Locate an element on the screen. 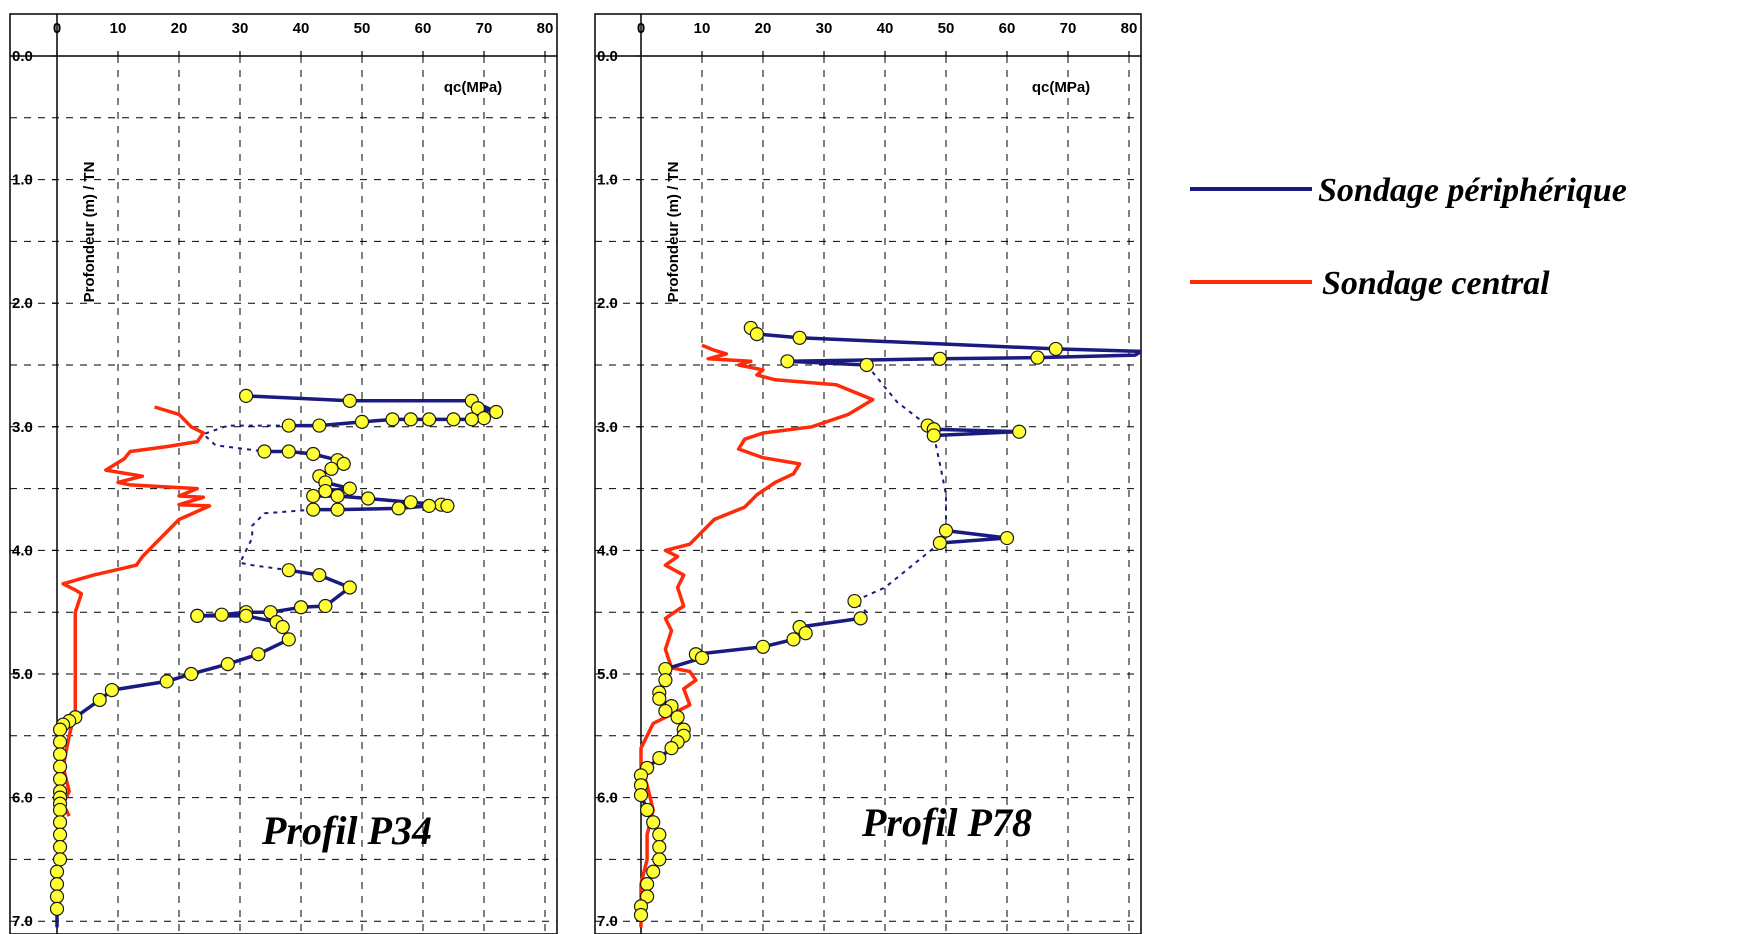 The width and height of the screenshot is (1740, 934). x-axis-title: qc(MPa) is located at coordinates (1061, 87).